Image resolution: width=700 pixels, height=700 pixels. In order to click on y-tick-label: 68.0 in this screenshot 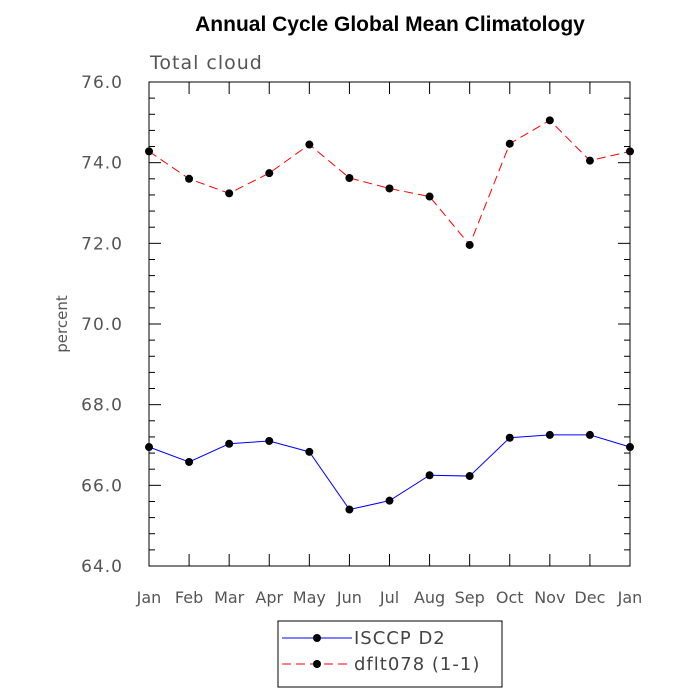, I will do `click(102, 406)`.